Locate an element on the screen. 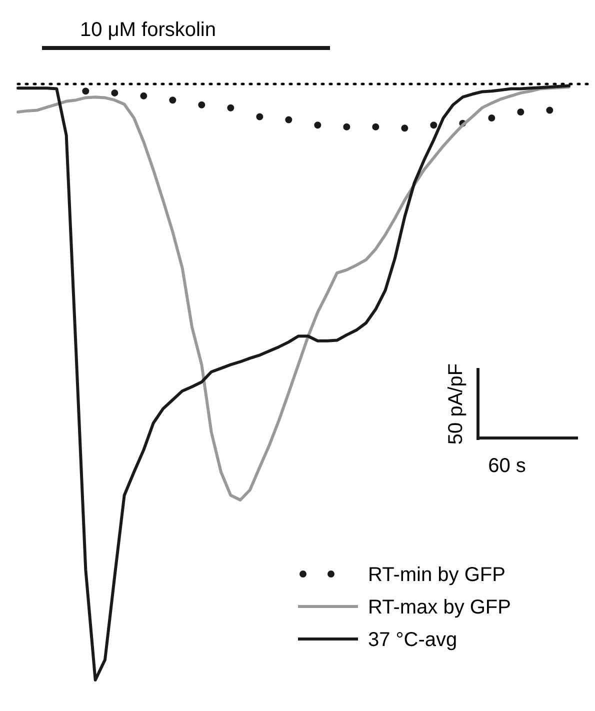 The image size is (595, 711). legend-label: RT-min by GFP is located at coordinates (437, 575).